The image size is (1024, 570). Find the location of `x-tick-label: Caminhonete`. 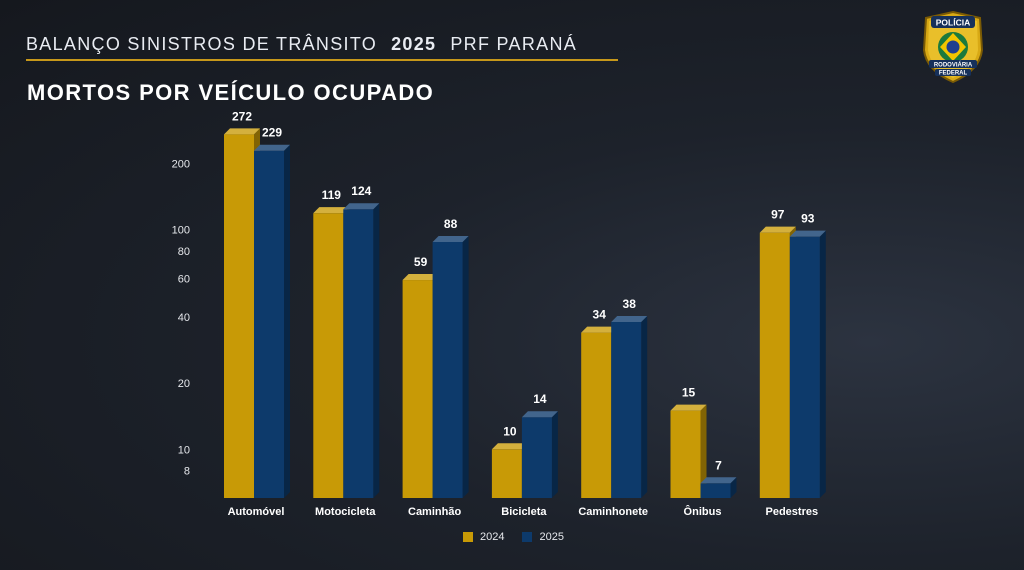

x-tick-label: Caminhonete is located at coordinates (613, 512).